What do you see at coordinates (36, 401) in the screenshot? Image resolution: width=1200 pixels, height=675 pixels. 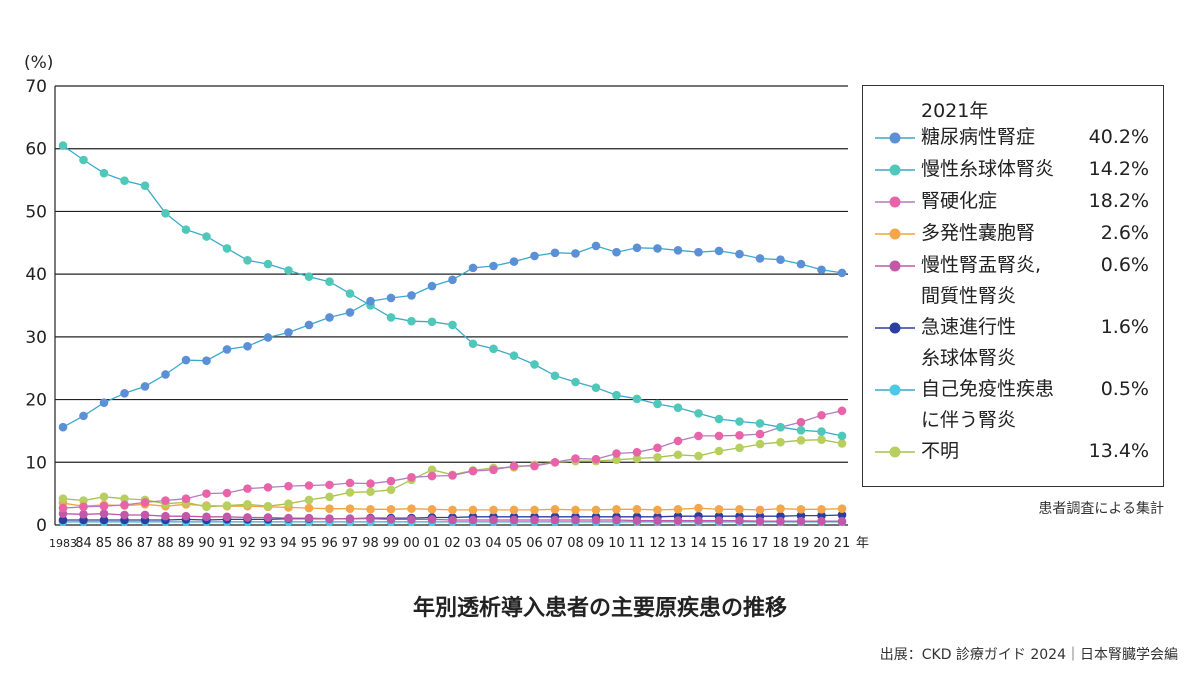 I see `y-tick-label: 20` at bounding box center [36, 401].